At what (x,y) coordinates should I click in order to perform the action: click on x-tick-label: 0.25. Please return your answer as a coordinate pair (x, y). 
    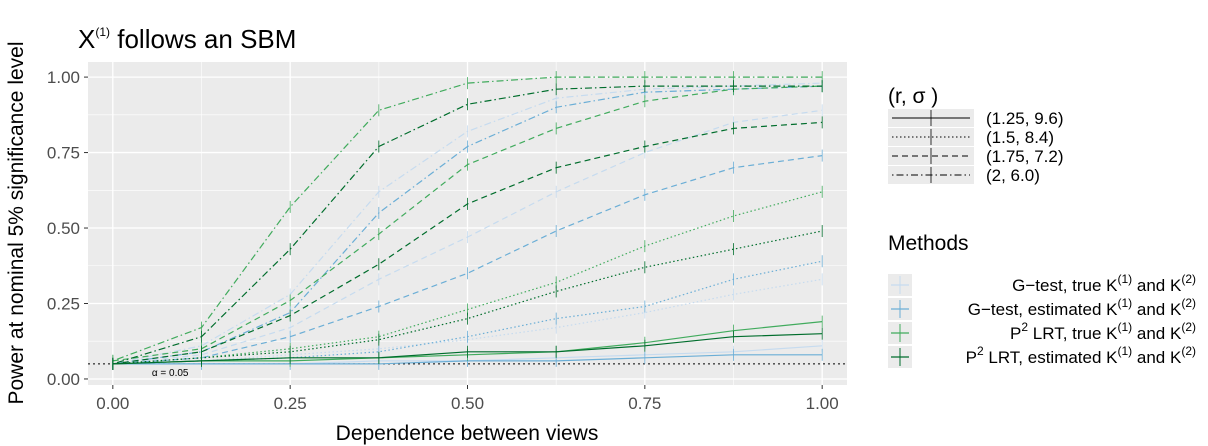
    Looking at the image, I should click on (290, 403).